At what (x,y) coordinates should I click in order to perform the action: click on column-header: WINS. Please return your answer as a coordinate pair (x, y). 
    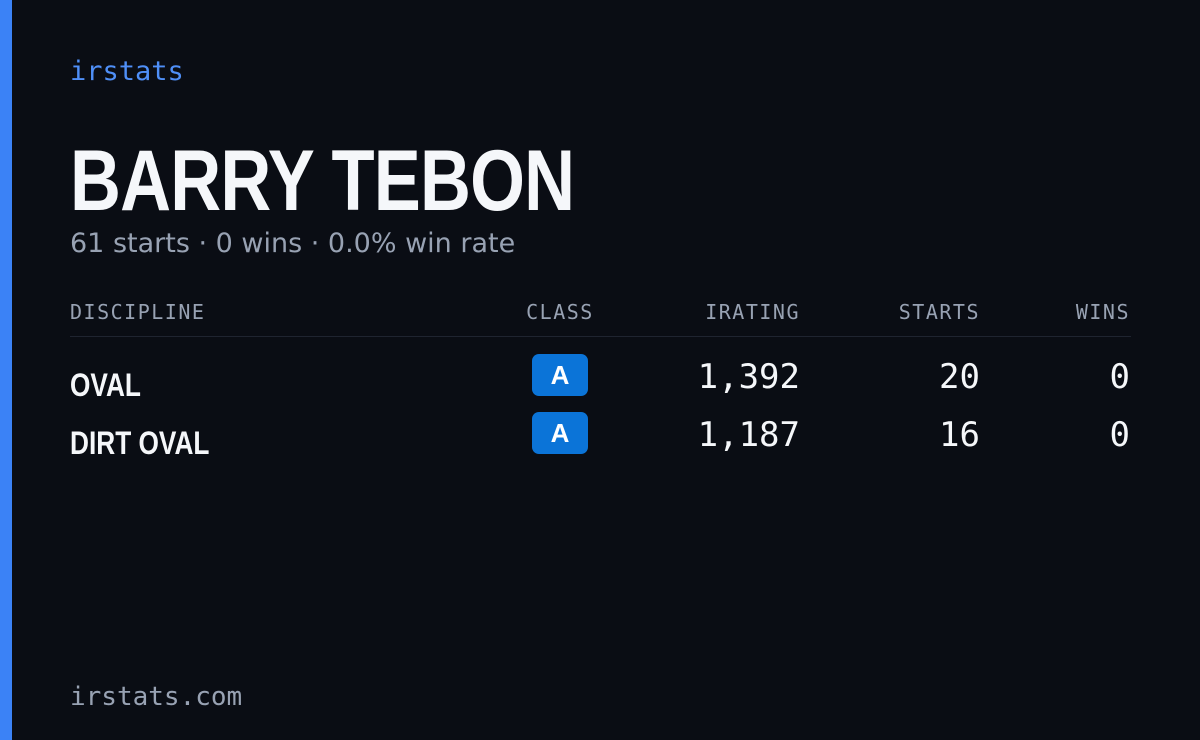
    Looking at the image, I should click on (1102, 312).